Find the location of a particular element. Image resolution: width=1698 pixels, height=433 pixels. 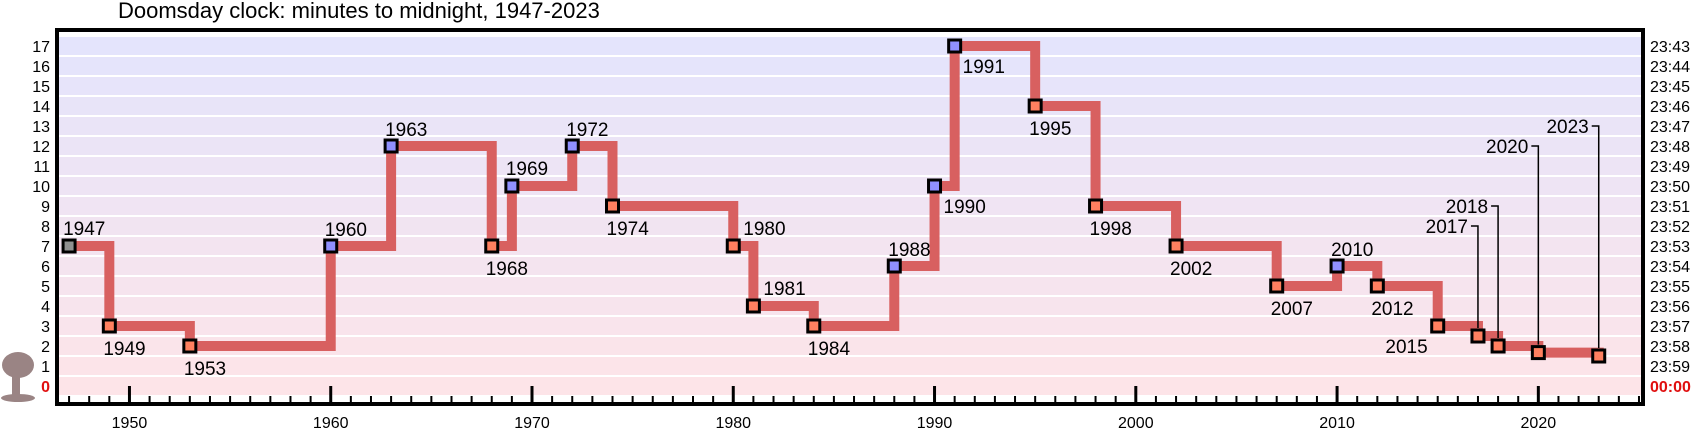

y-tick-right-4: 23:56 is located at coordinates (1670, 307).